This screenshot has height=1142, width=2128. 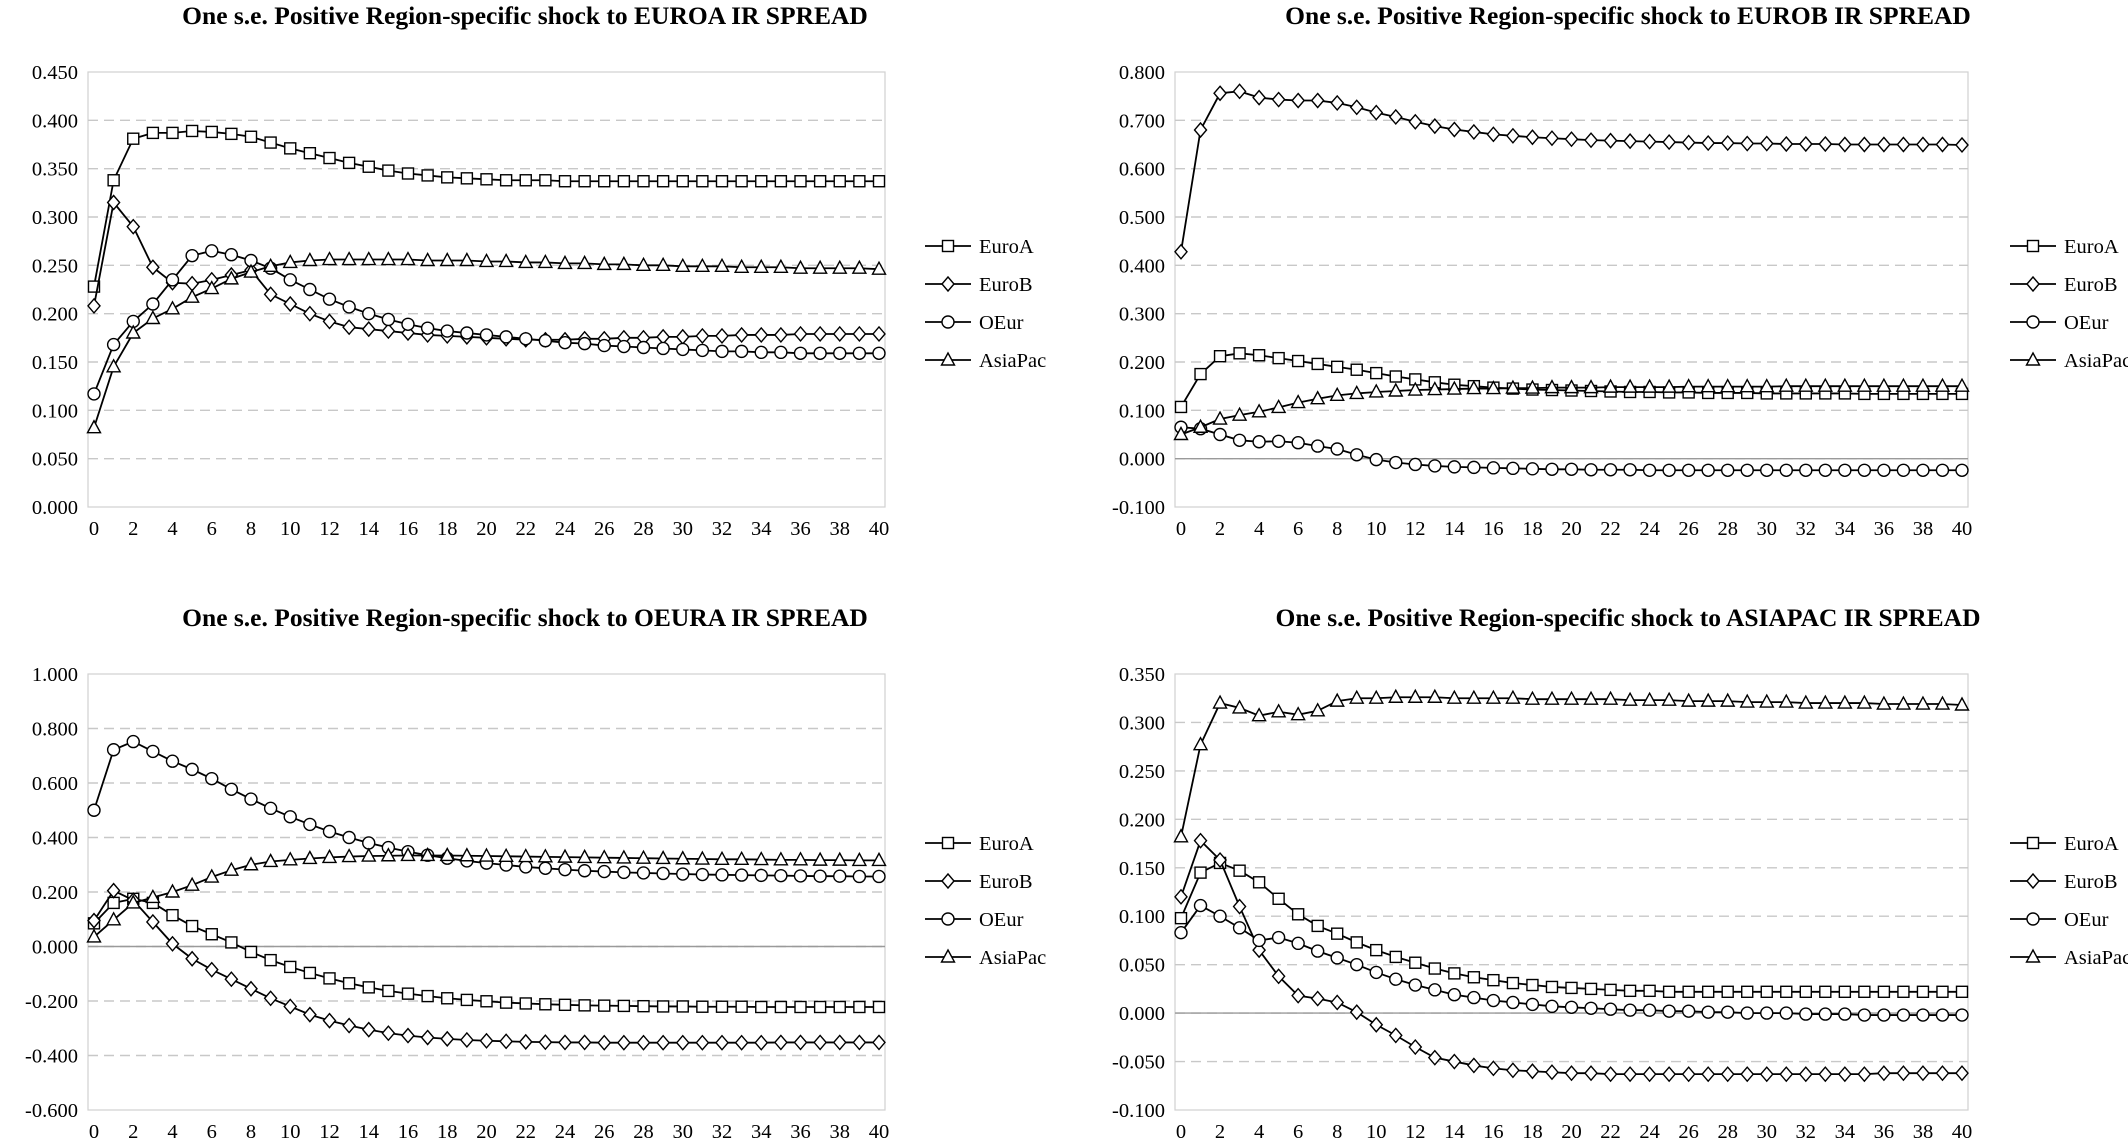 I want to click on x-tick-label: 40, so click(x=879, y=1131).